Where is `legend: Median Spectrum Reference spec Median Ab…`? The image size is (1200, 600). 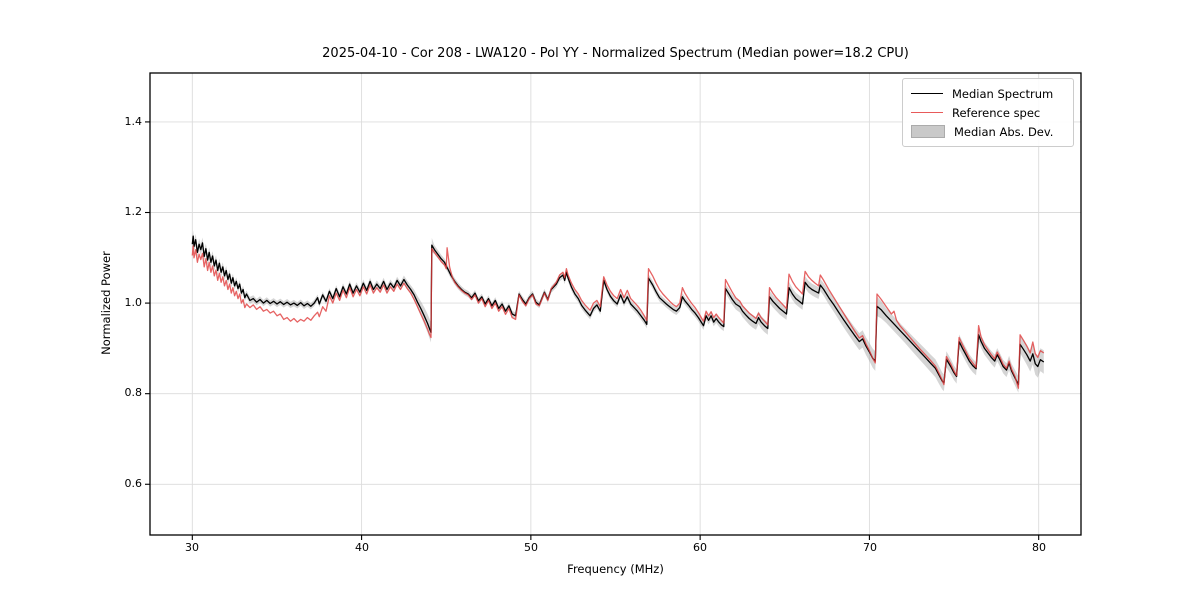 legend: Median Spectrum Reference spec Median Ab… is located at coordinates (988, 112).